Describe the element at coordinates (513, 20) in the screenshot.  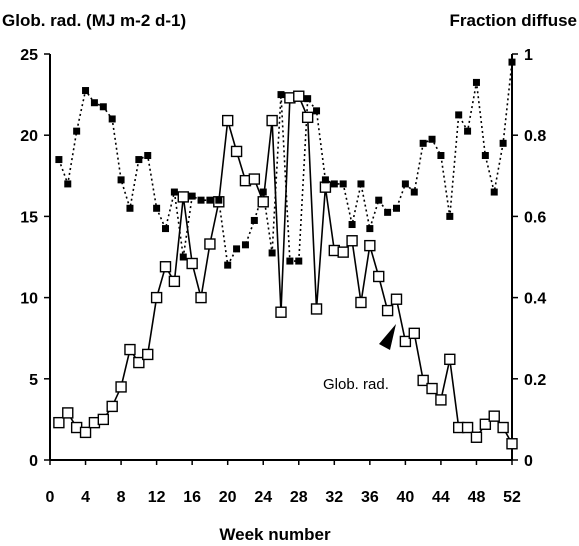
I see `y-right-axis-title: Fraction diffuse` at that location.